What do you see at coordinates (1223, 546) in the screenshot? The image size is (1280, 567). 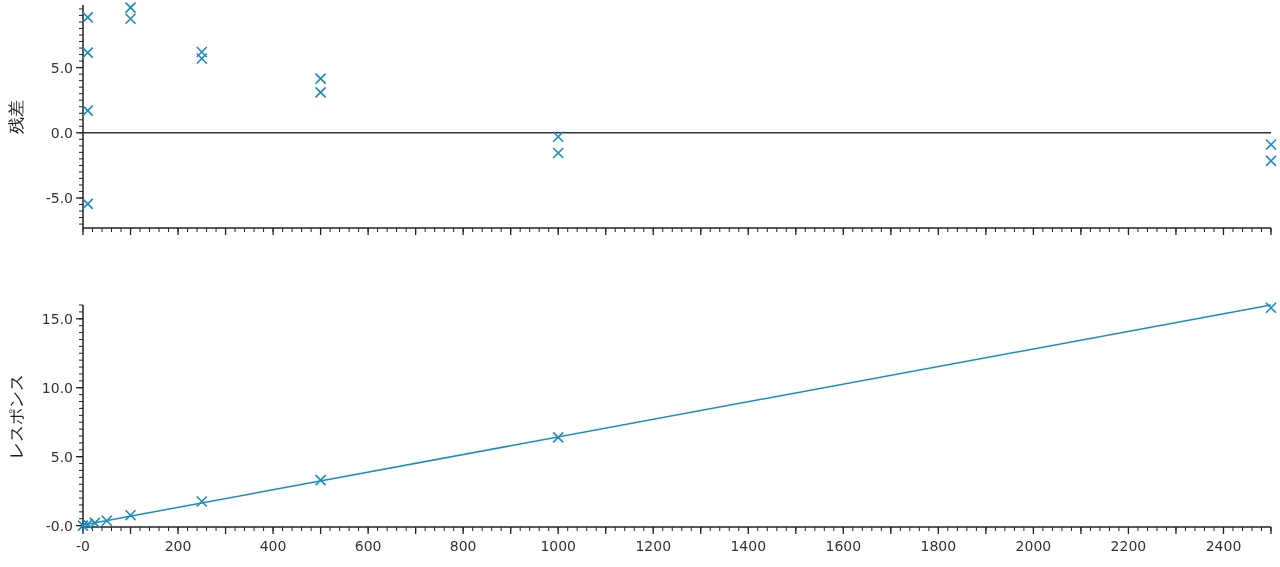 I see `x-tick-label: 2400` at bounding box center [1223, 546].